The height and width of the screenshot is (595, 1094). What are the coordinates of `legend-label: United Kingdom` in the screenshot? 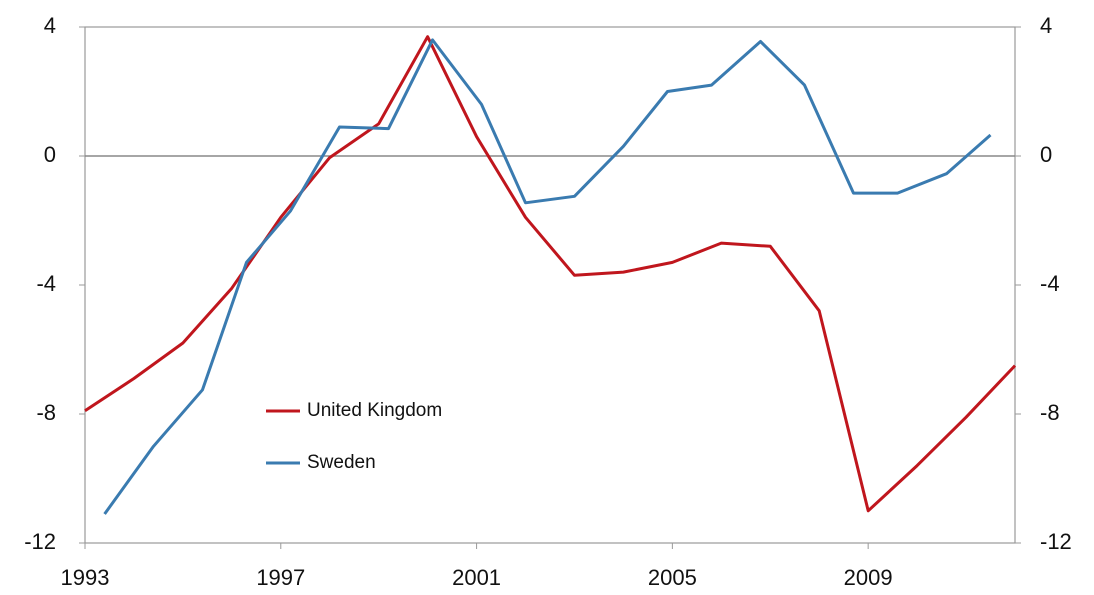 It's located at (374, 410).